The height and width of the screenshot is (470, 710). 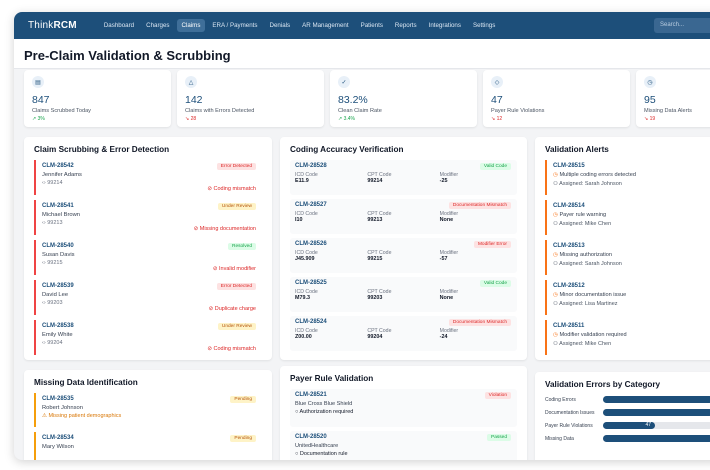 What do you see at coordinates (58, 399) in the screenshot?
I see `claim-id: CLM-28535` at bounding box center [58, 399].